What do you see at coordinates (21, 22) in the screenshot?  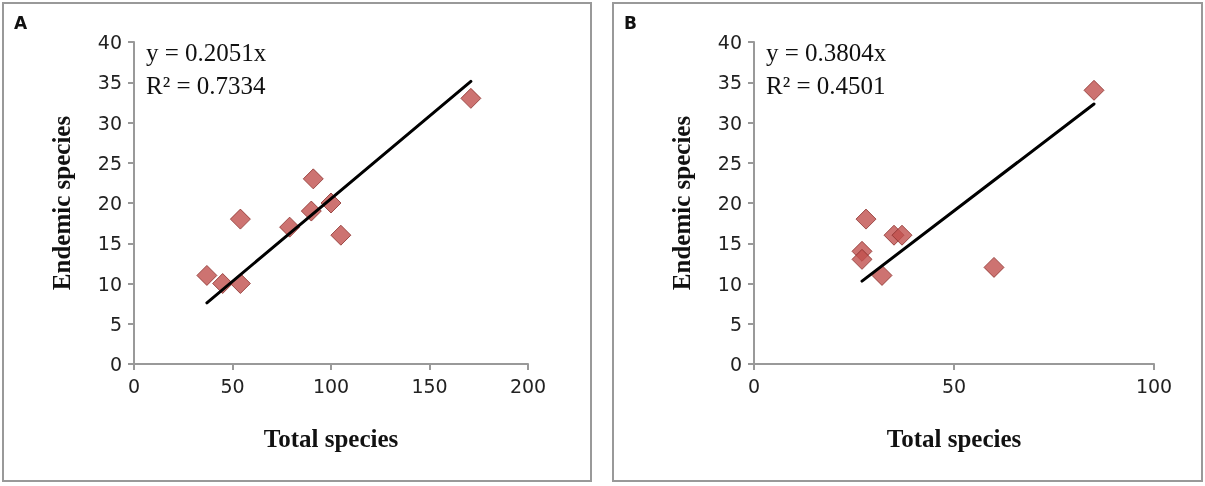 I see `chart-title: A` at bounding box center [21, 22].